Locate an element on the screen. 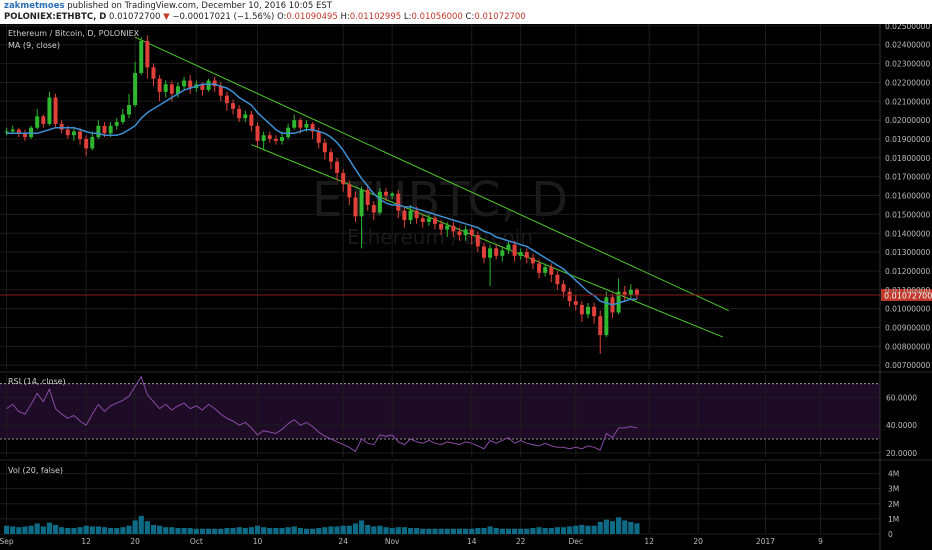  time-axis-label: Dec is located at coordinates (576, 541).